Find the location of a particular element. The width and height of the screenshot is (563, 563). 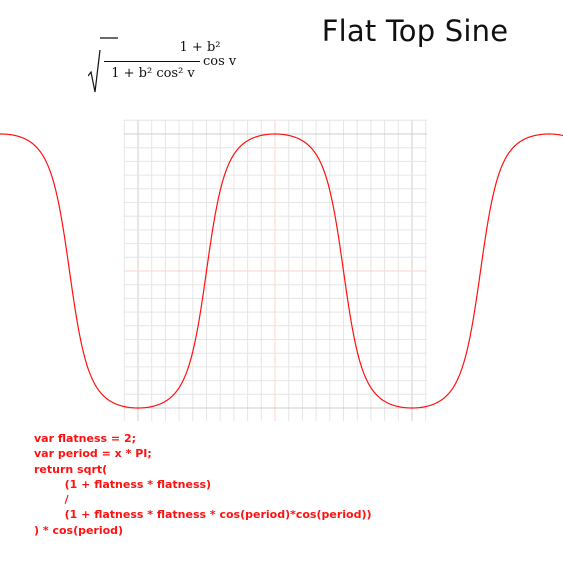

formula-denominator: 1 + b² cos² v is located at coordinates (153, 73).